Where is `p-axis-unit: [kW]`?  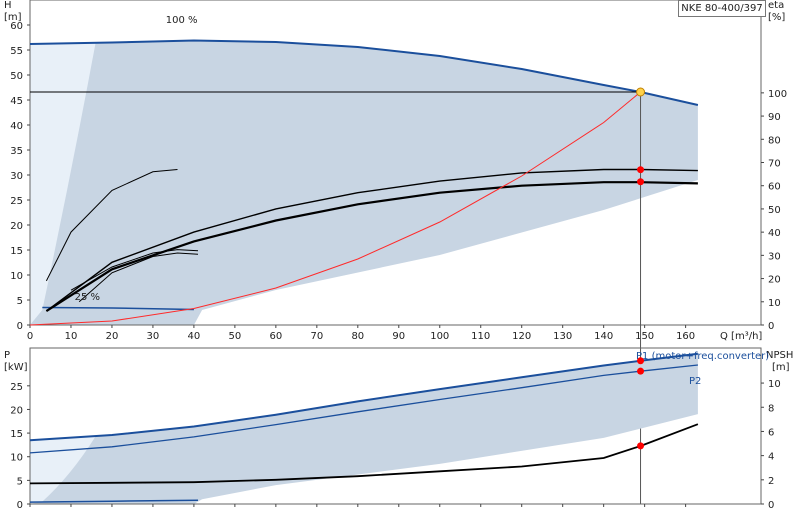 p-axis-unit: [kW] is located at coordinates (16, 367).